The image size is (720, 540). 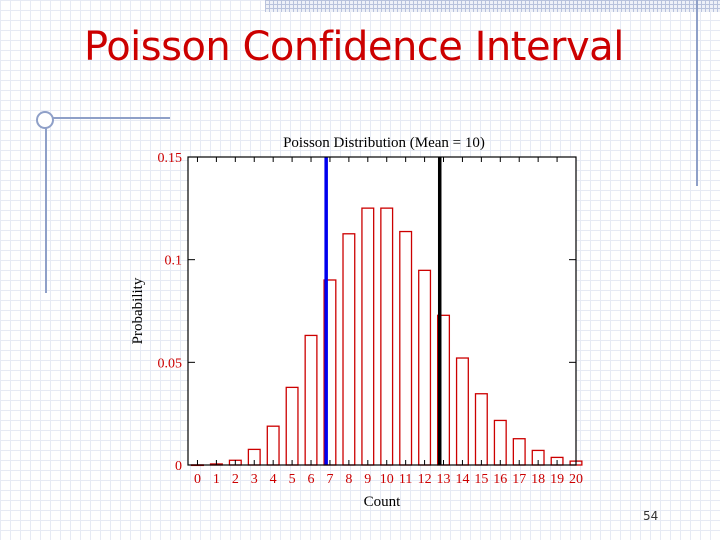 I want to click on x-tick-label-6: 6, so click(x=311, y=479).